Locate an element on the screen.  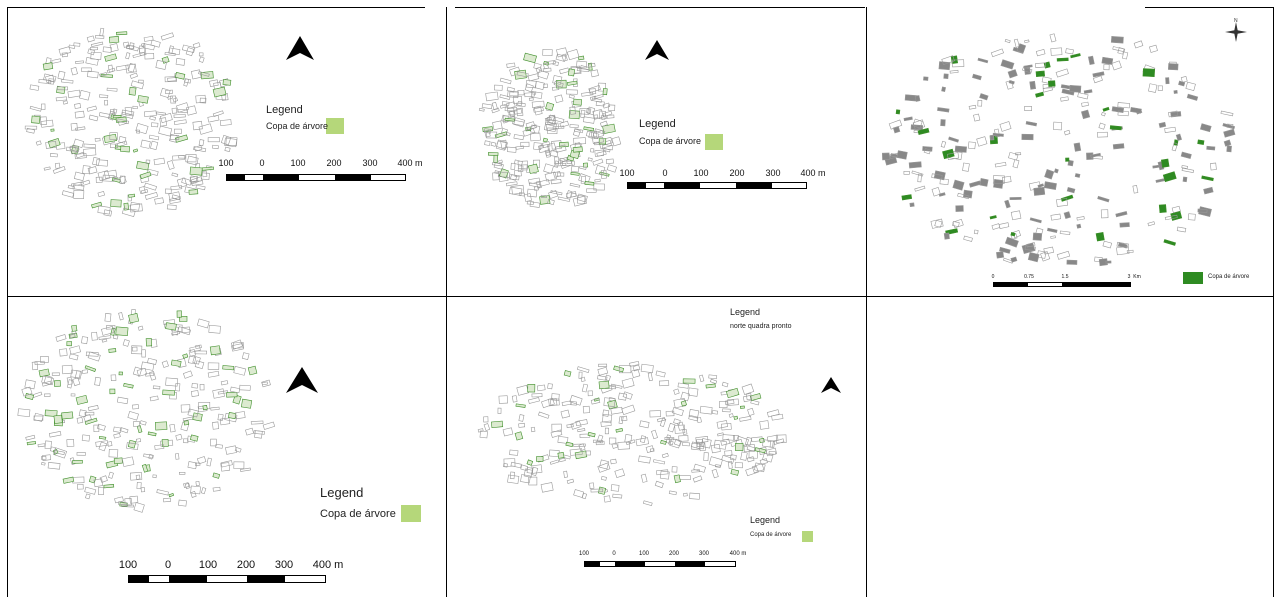
scale-tick-label: 100 is located at coordinates (701, 173).